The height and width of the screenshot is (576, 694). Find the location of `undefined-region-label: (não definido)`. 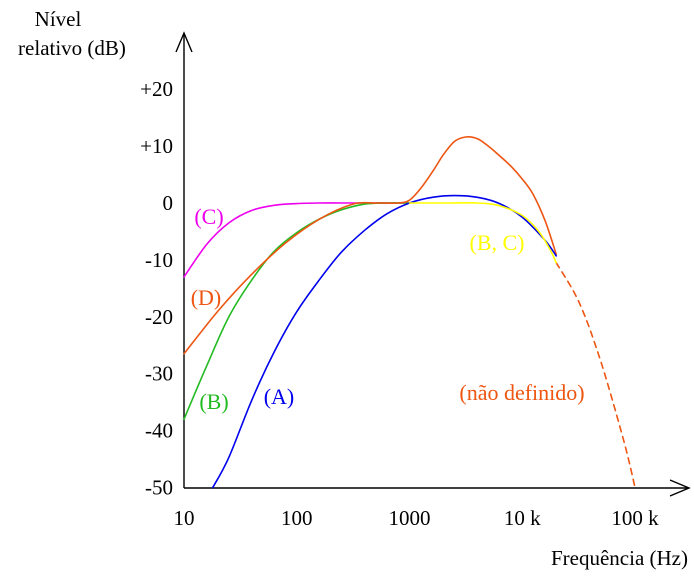

undefined-region-label: (não definido) is located at coordinates (521, 392).